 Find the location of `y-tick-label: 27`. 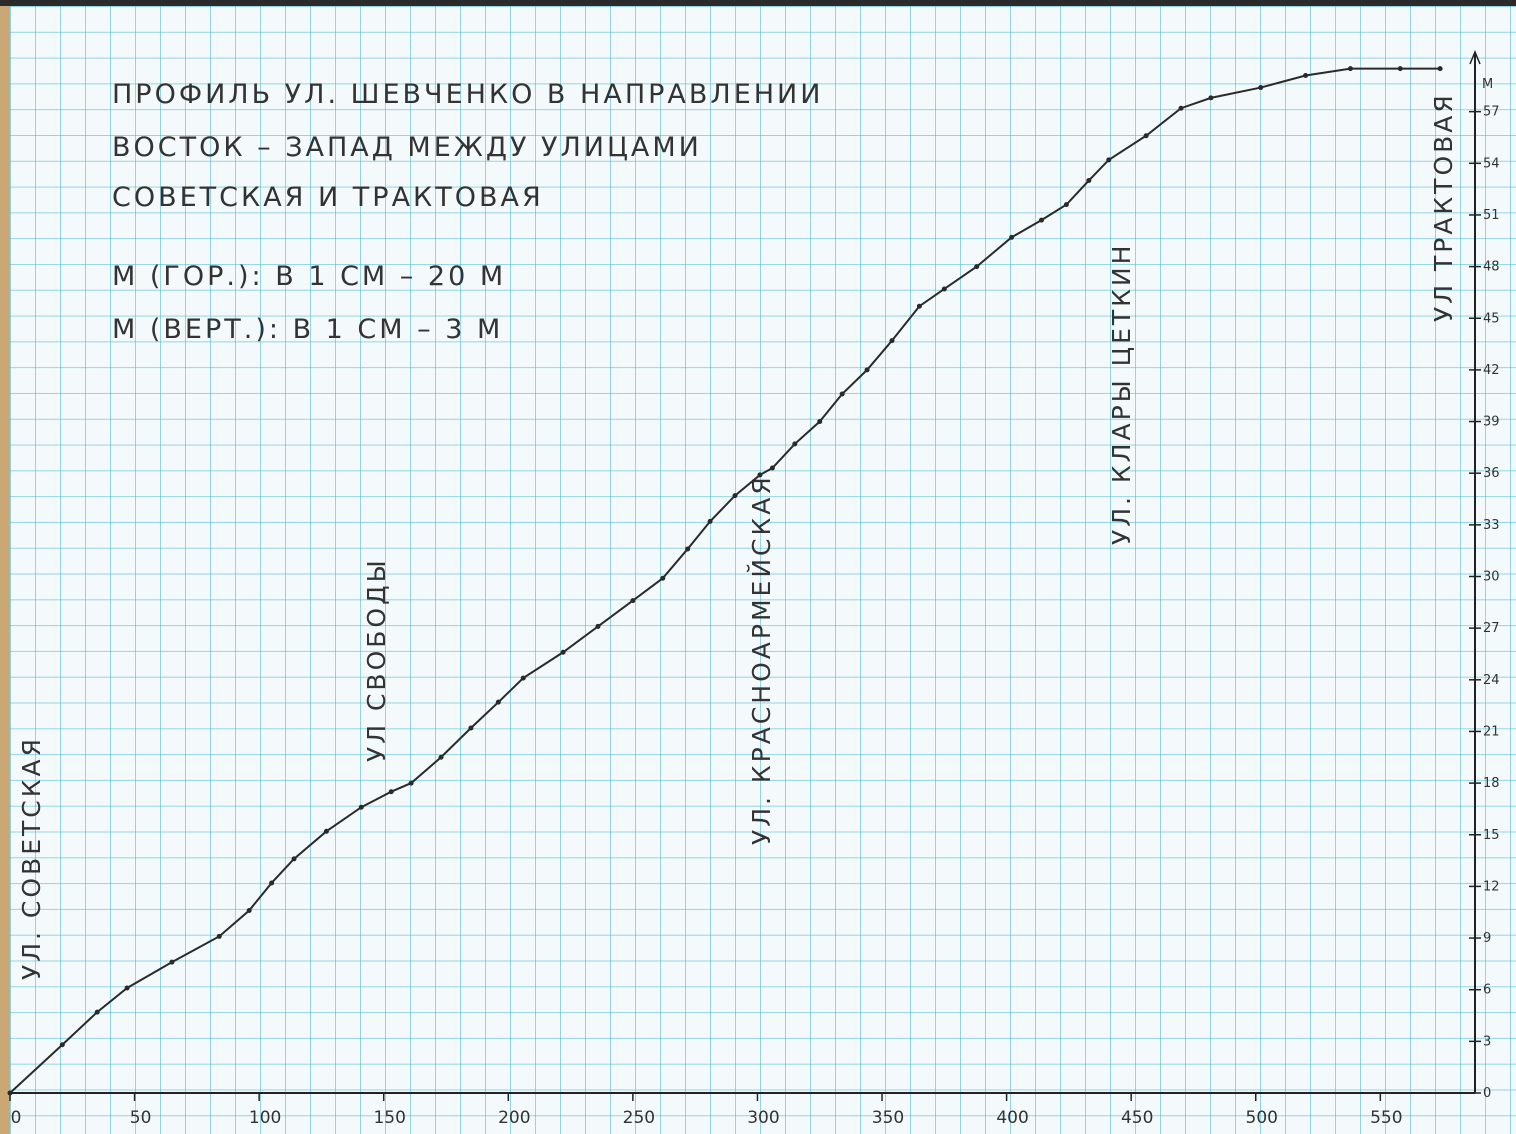

y-tick-label: 27 is located at coordinates (1491, 628).